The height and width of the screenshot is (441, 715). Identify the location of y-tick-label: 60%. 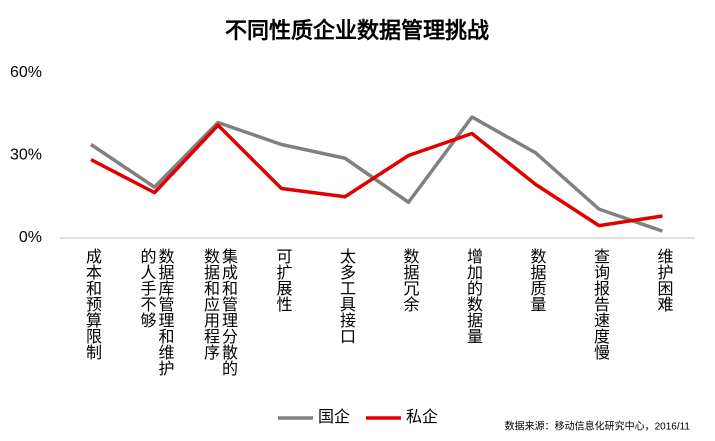
(26, 72).